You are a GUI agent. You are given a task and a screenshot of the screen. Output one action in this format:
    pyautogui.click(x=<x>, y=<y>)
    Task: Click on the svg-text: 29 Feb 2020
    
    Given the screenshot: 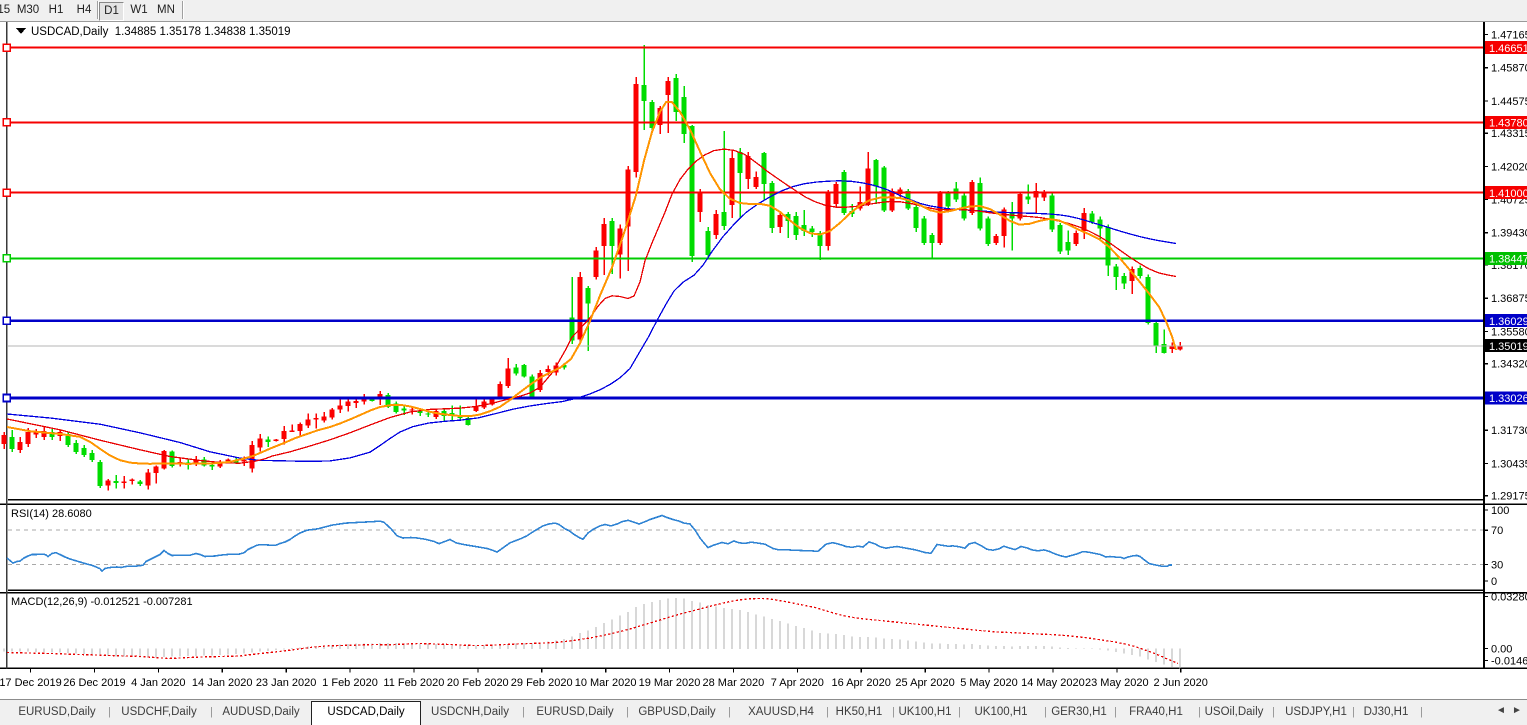 What is the action you would take?
    pyautogui.click(x=542, y=683)
    